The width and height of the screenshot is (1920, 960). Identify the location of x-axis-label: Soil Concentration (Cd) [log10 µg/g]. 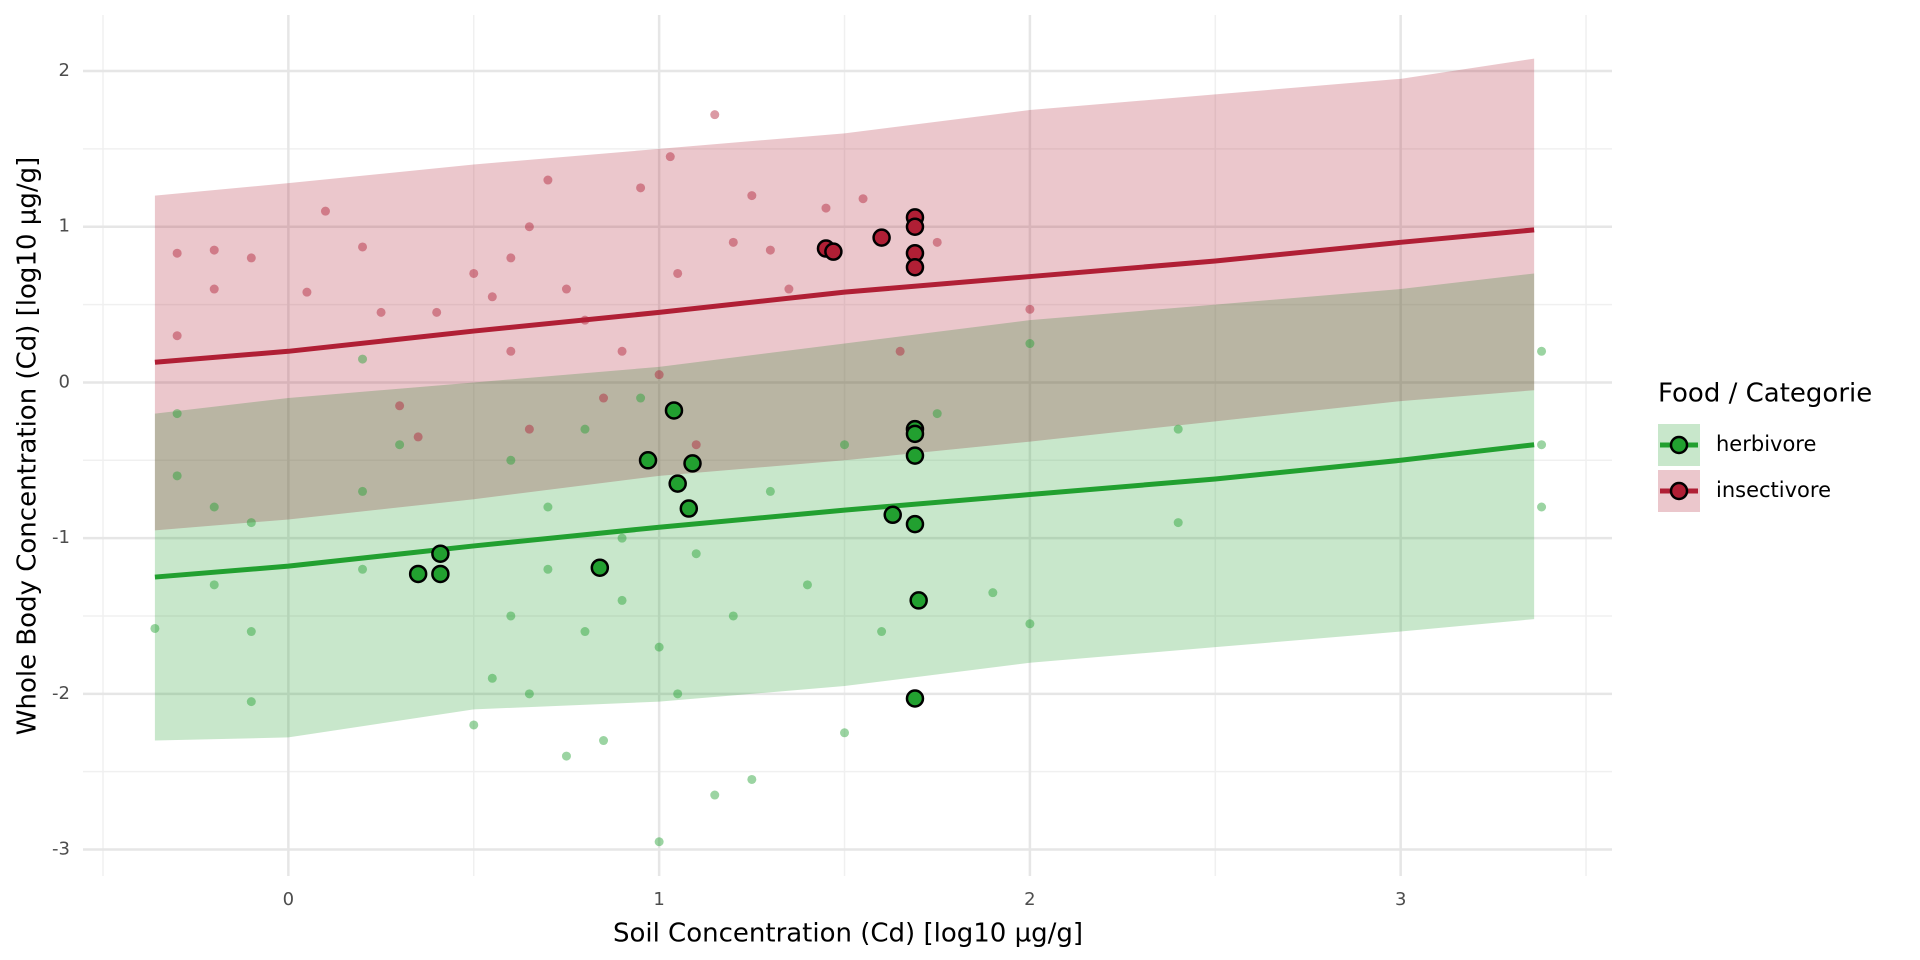
(848, 934).